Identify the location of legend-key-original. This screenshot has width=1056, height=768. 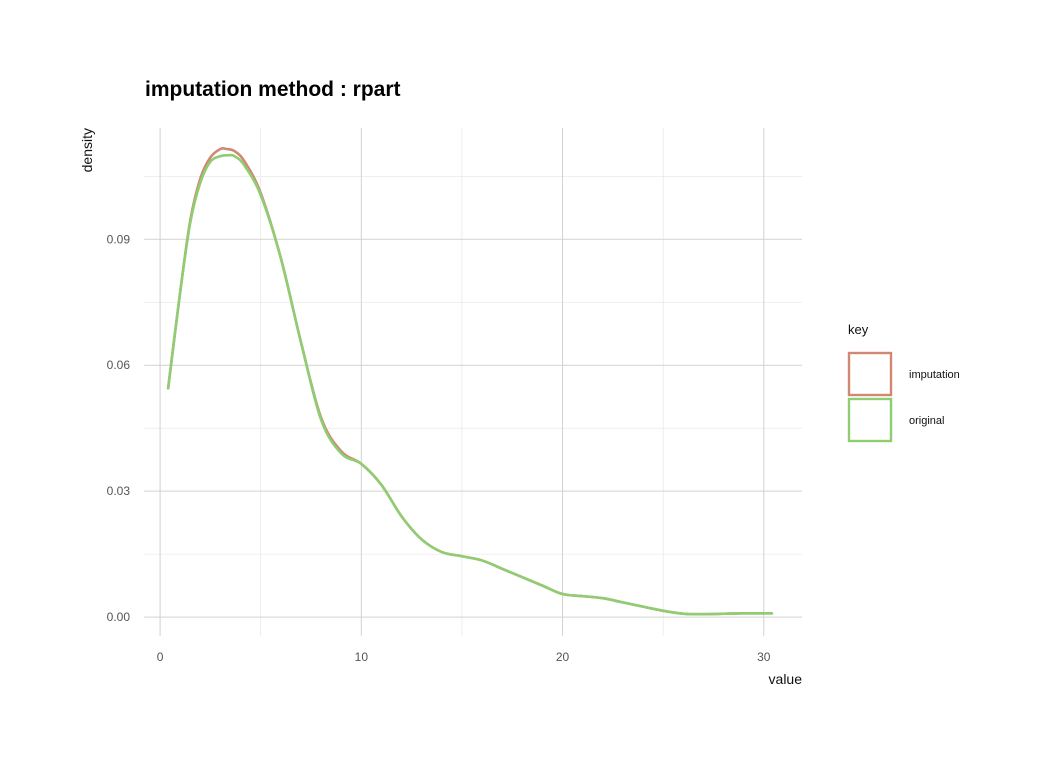
(870, 420).